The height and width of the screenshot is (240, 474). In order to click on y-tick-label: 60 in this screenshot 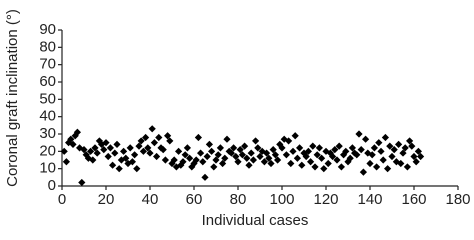, I will do `click(47, 81)`.